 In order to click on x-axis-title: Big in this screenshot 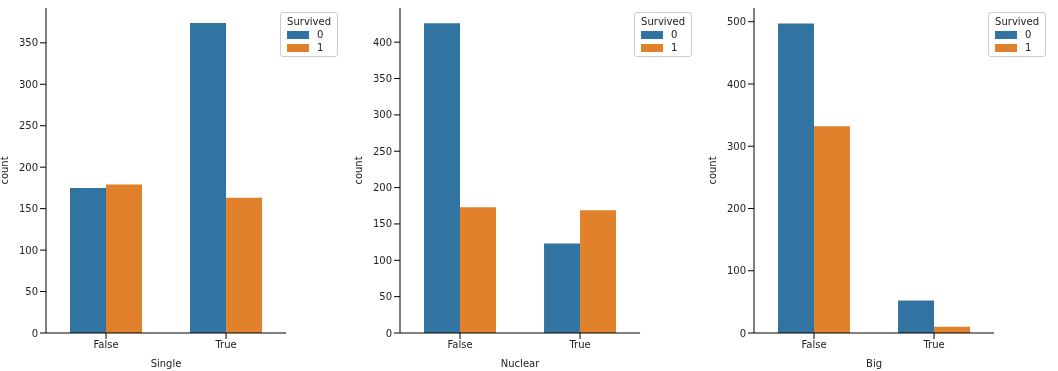, I will do `click(874, 363)`.